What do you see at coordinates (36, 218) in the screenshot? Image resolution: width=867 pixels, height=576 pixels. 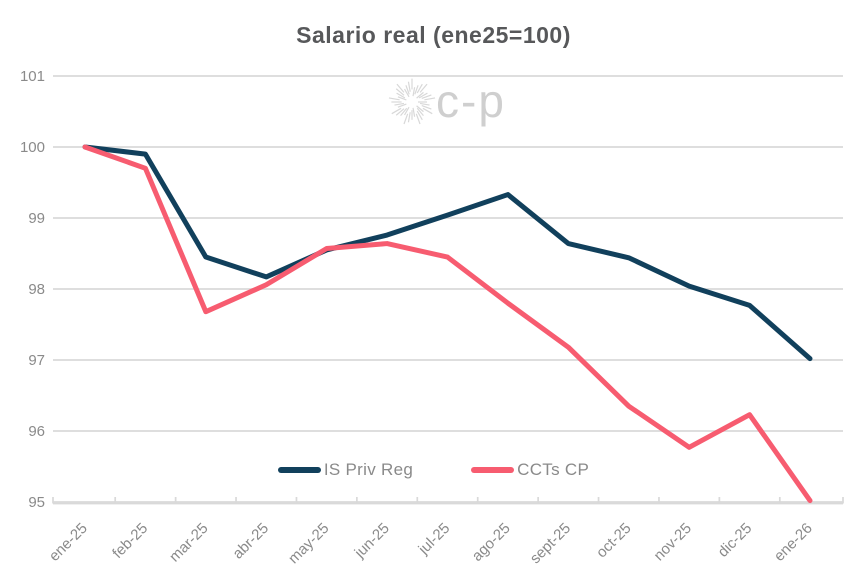 I see `y-tick-label: 99` at bounding box center [36, 218].